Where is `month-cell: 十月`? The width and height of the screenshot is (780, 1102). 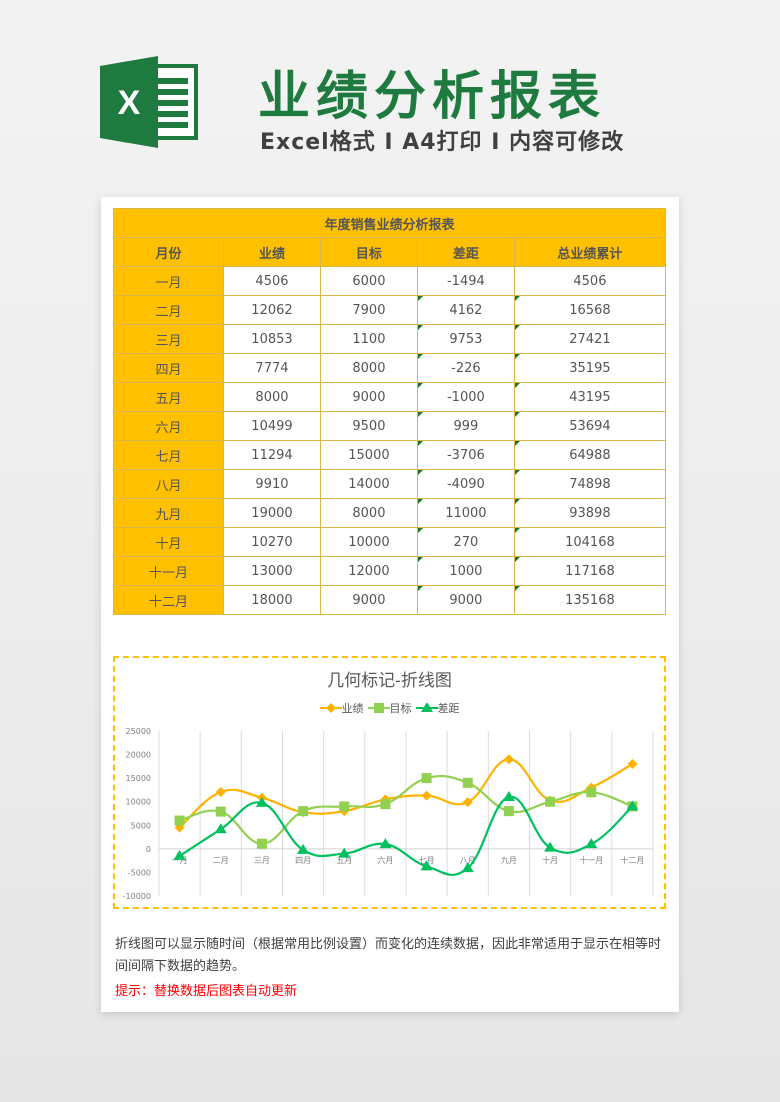 month-cell: 十月 is located at coordinates (168, 542).